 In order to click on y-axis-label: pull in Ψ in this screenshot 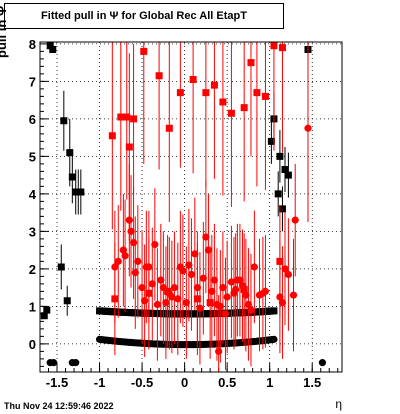, I will do `click(4, 32)`.